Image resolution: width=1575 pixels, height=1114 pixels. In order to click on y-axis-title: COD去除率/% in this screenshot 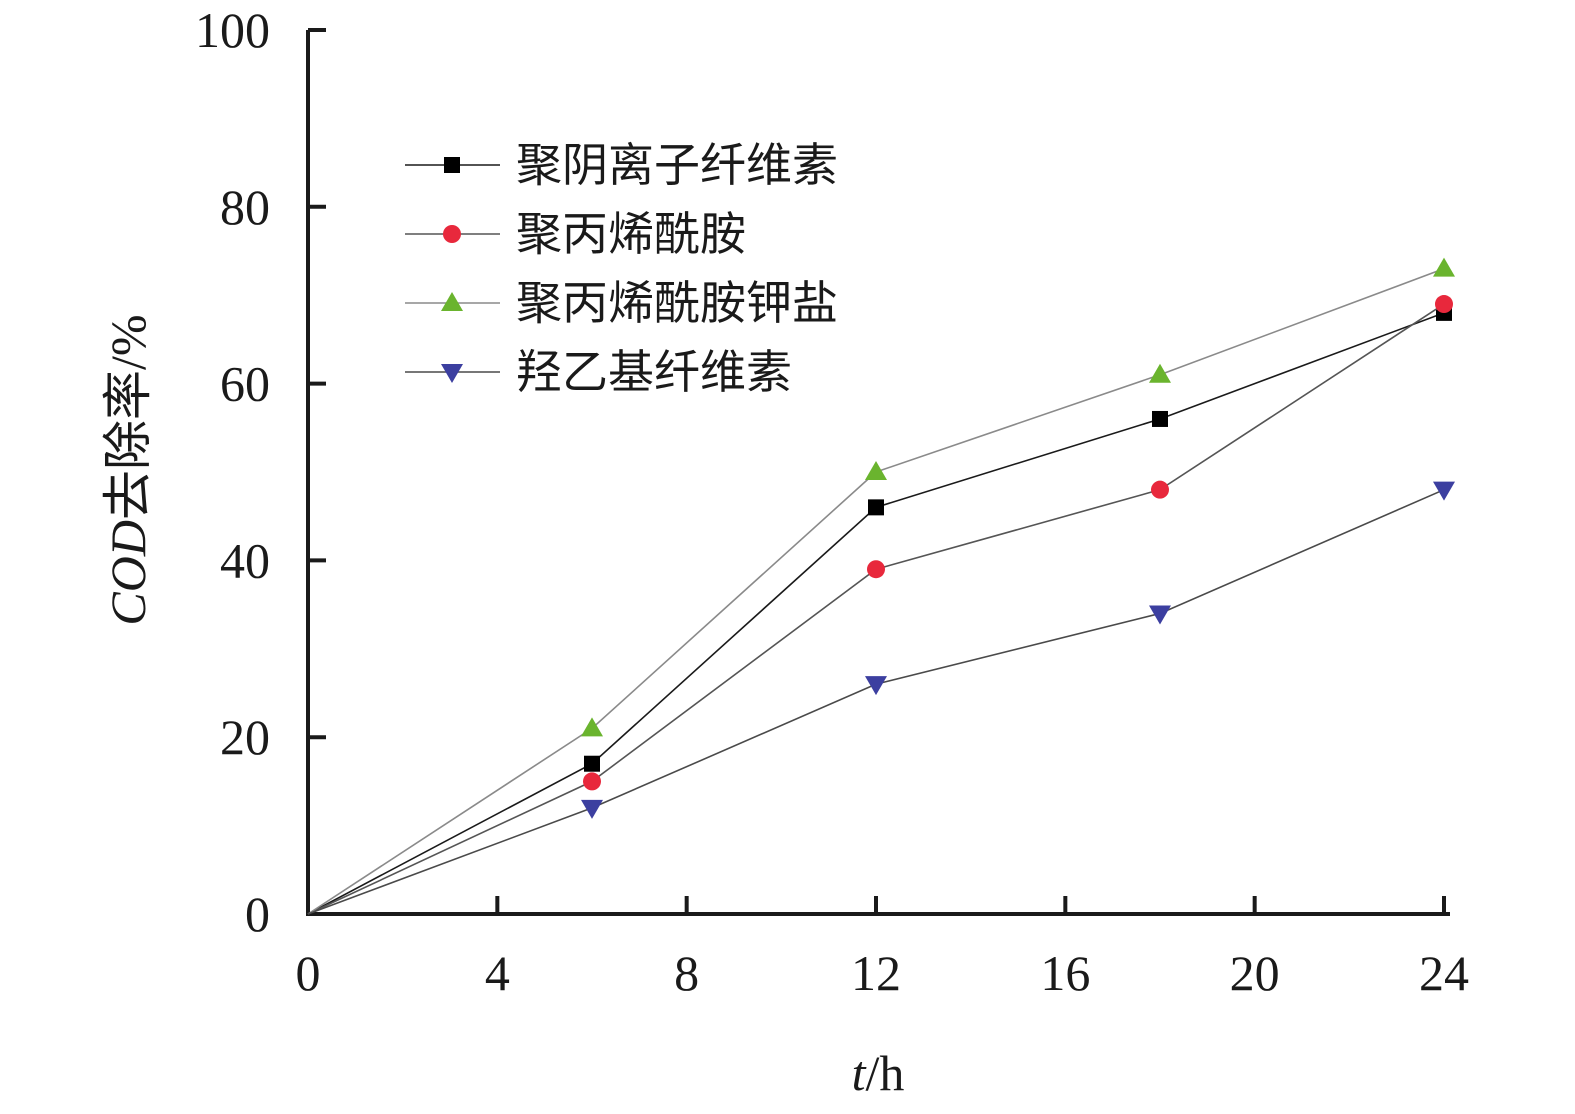, I will do `click(128, 469)`.